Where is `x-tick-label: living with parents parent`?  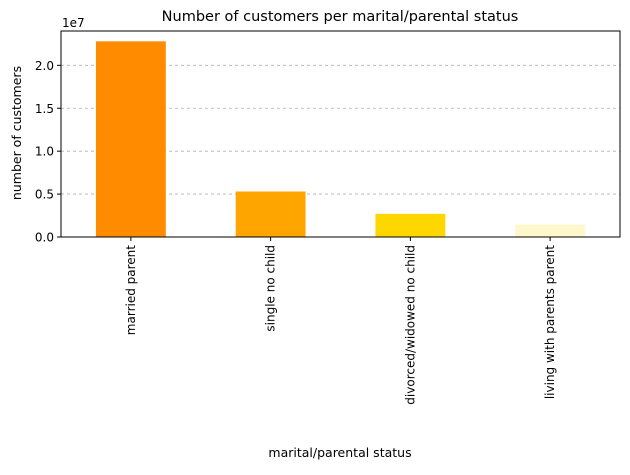
x-tick-label: living with parents parent is located at coordinates (550, 322).